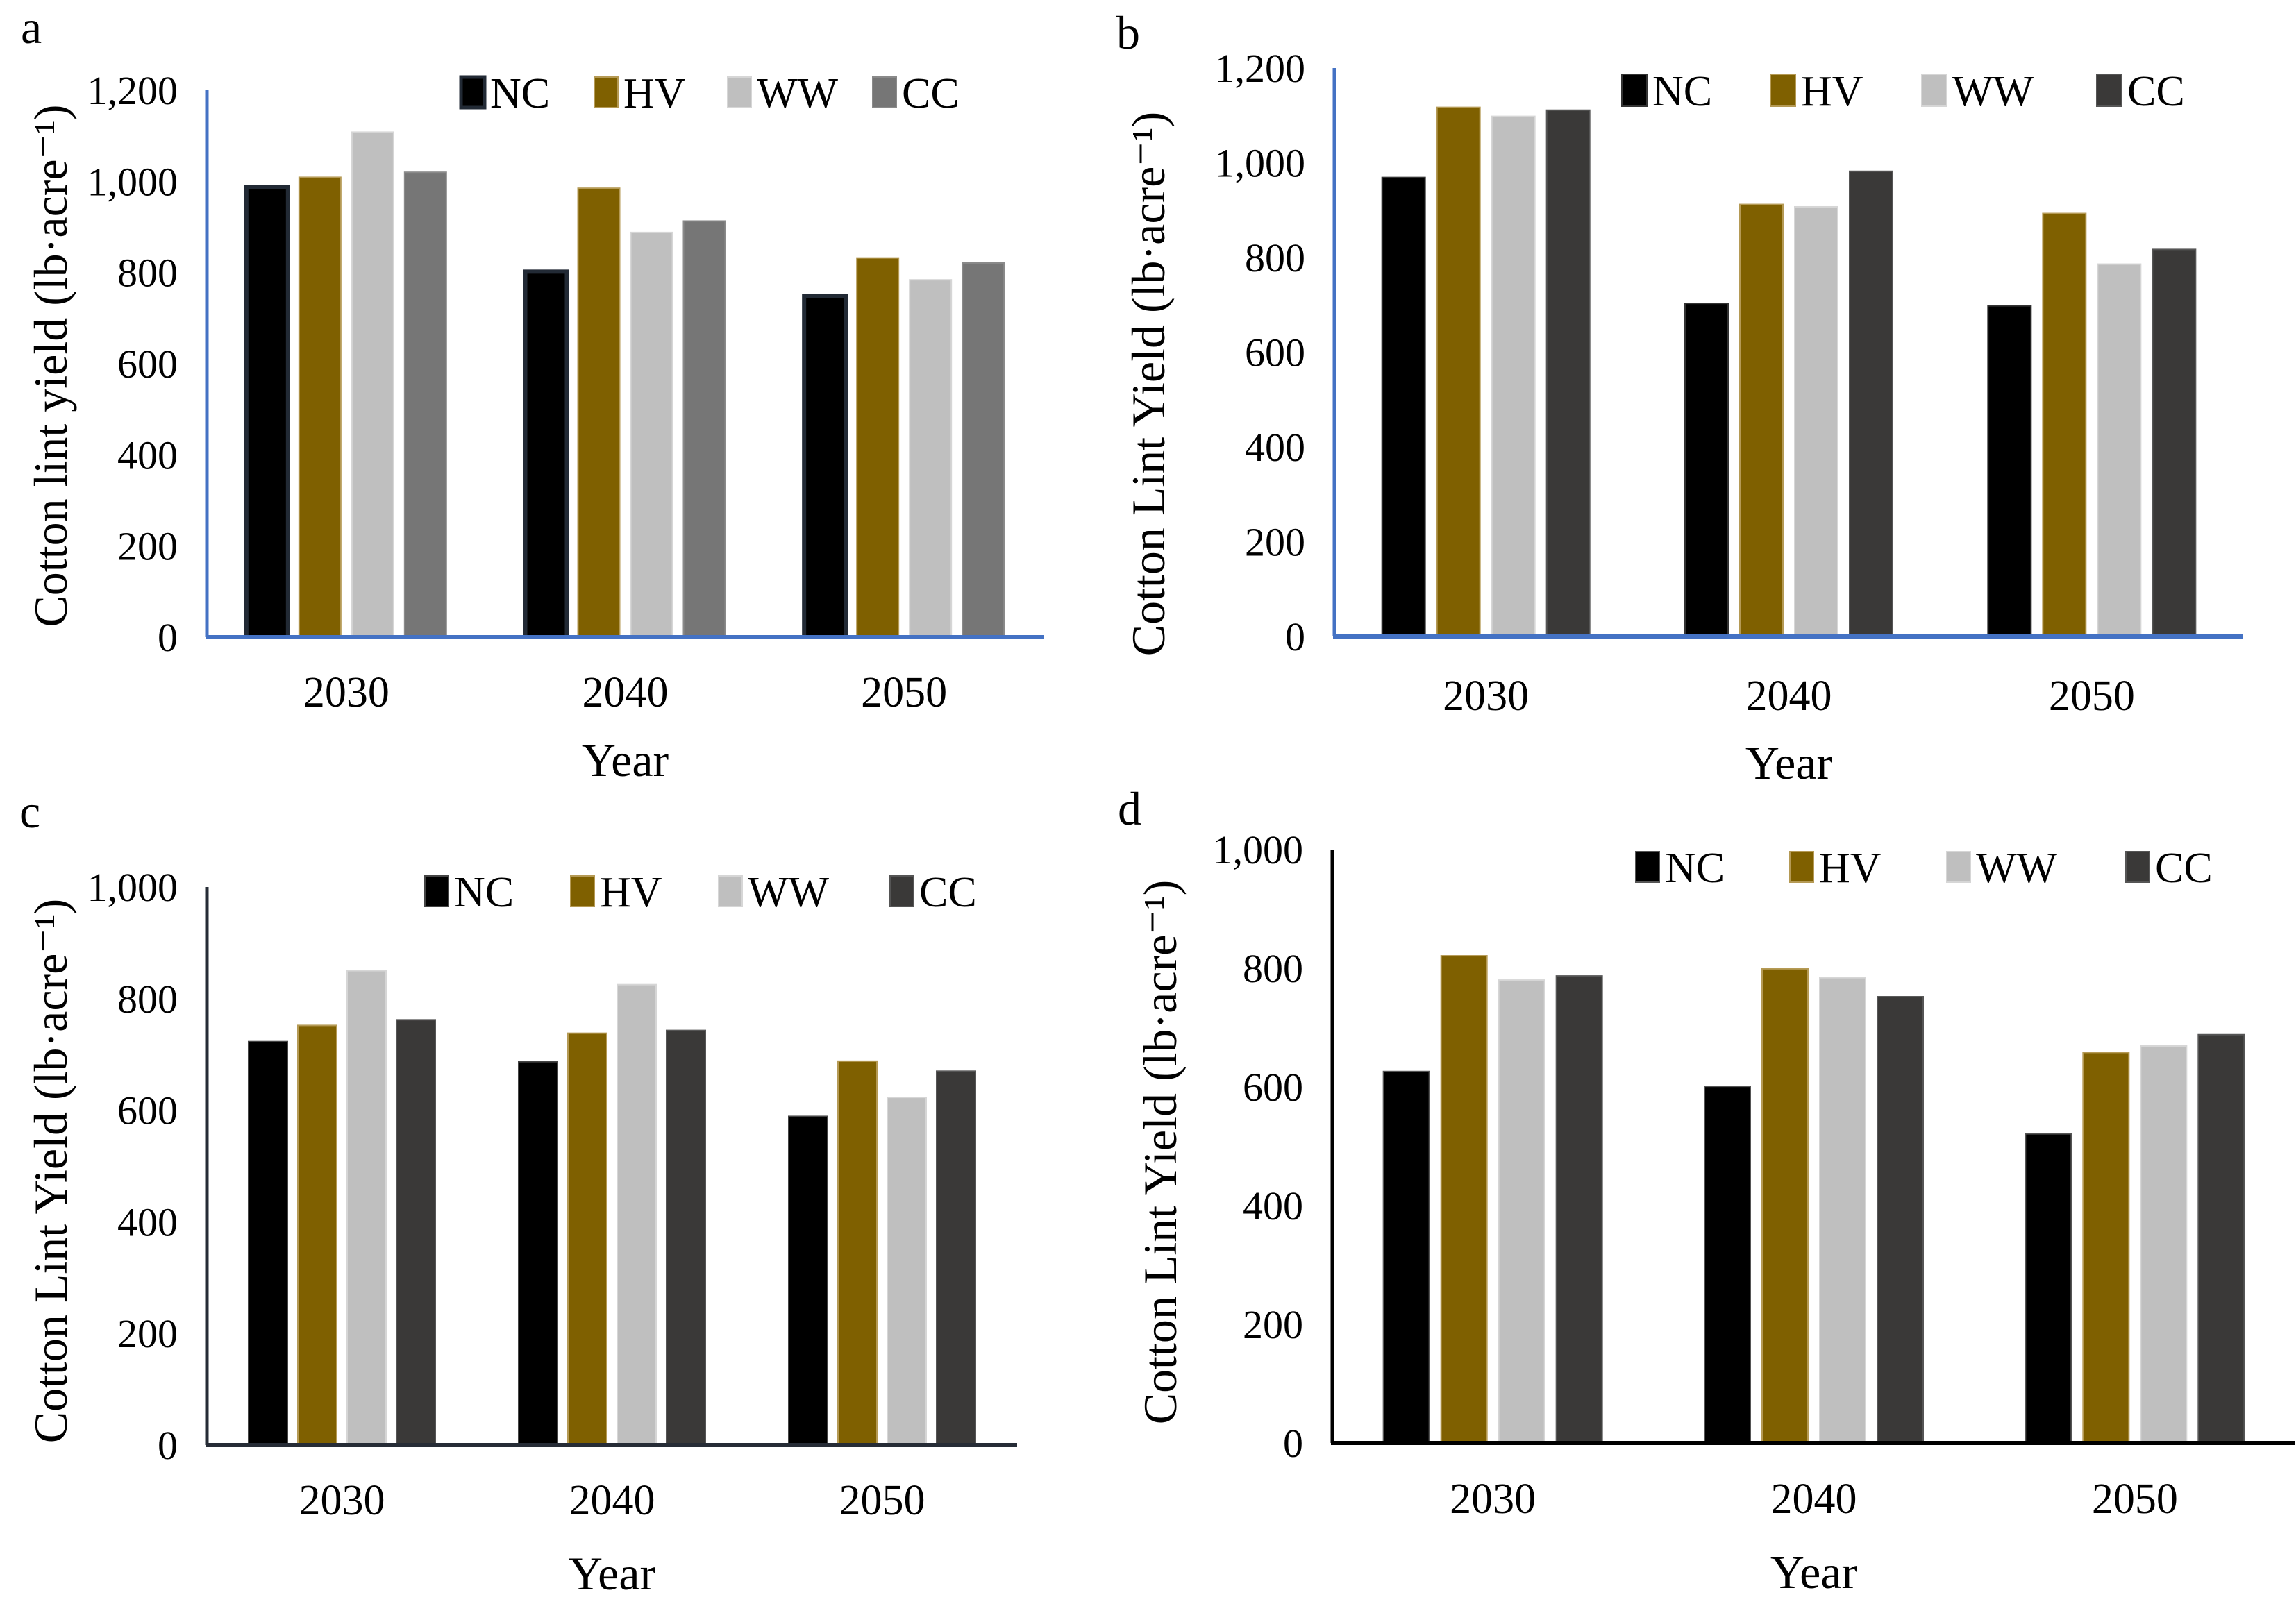 The height and width of the screenshot is (1604, 2296). What do you see at coordinates (50, 365) in the screenshot?
I see `y-axis-title: Cotton lint yield (lb·acre⁻¹)` at bounding box center [50, 365].